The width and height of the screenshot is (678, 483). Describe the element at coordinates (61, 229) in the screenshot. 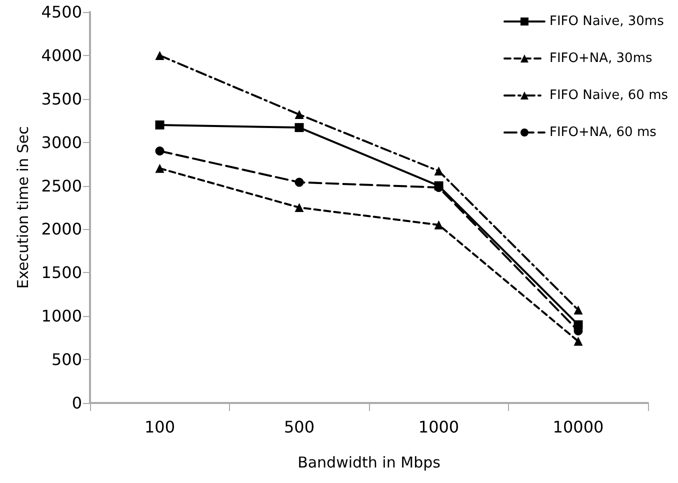

I see `y-tick-label: 2000` at that location.